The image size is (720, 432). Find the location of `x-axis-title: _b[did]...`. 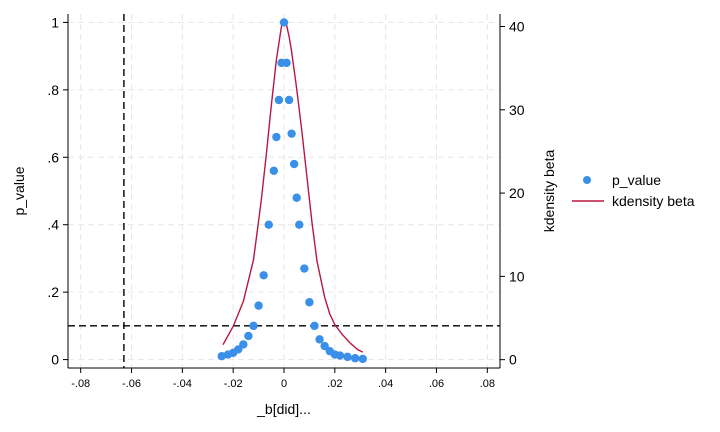

x-axis-title: _b[did]... is located at coordinates (283, 409).